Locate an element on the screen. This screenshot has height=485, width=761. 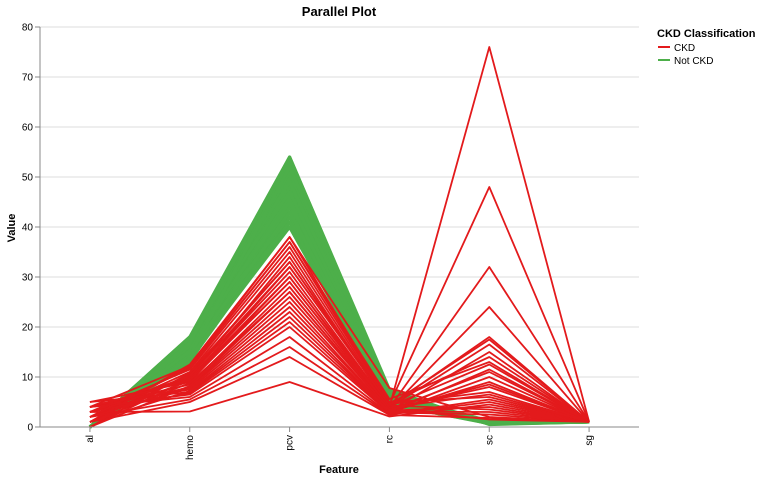
x-tick-label: sc is located at coordinates (489, 440).